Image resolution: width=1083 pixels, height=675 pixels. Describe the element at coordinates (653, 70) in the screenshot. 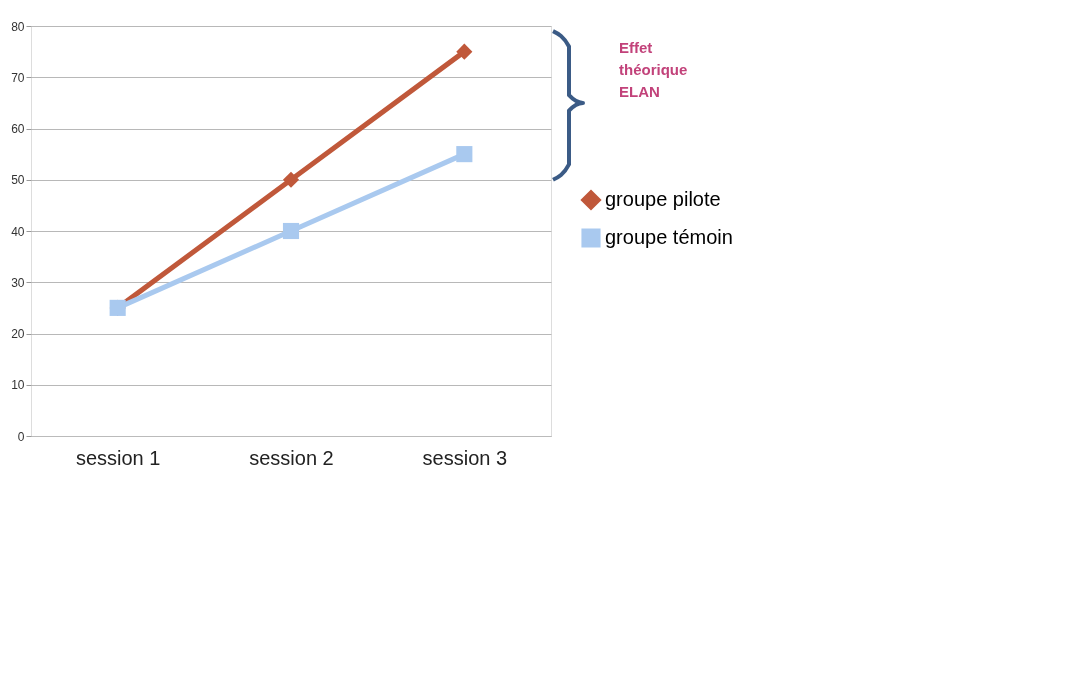

I see `text: Effet théorique ELAN` at that location.